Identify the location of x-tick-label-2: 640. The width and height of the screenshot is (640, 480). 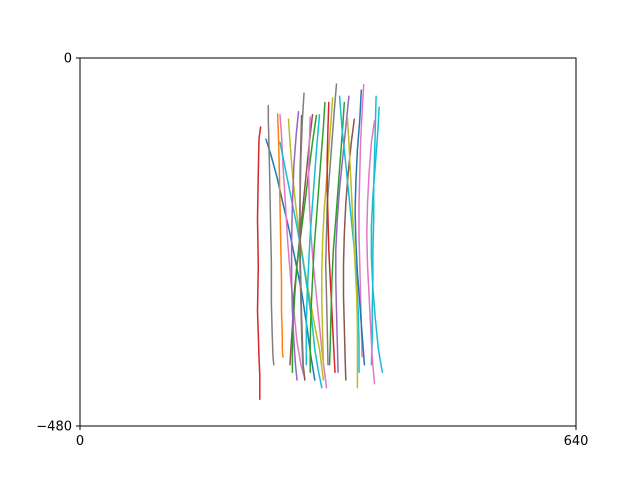
(576, 441).